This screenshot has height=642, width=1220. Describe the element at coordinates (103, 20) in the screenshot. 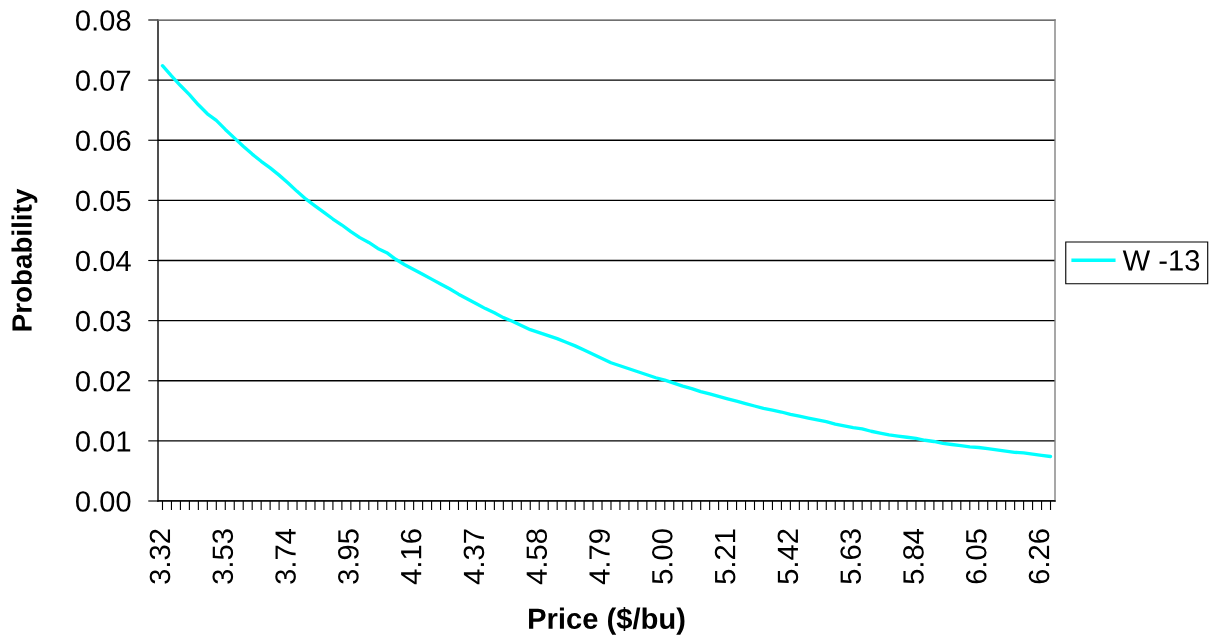

I see `y-tick-label: 0.08` at that location.